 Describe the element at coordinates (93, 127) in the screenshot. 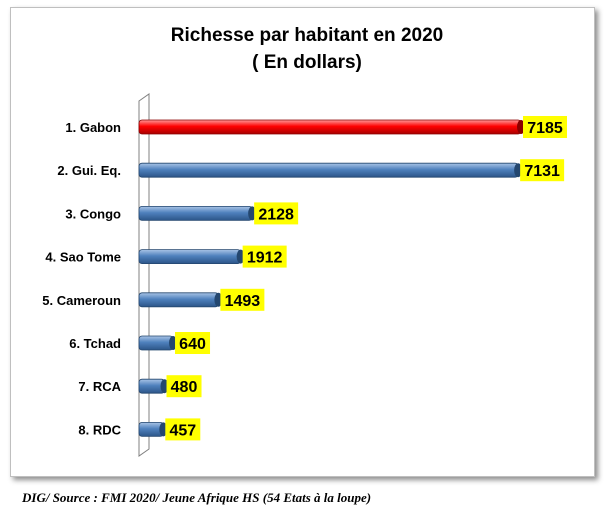

I see `category-label: 1. Gabon` at that location.